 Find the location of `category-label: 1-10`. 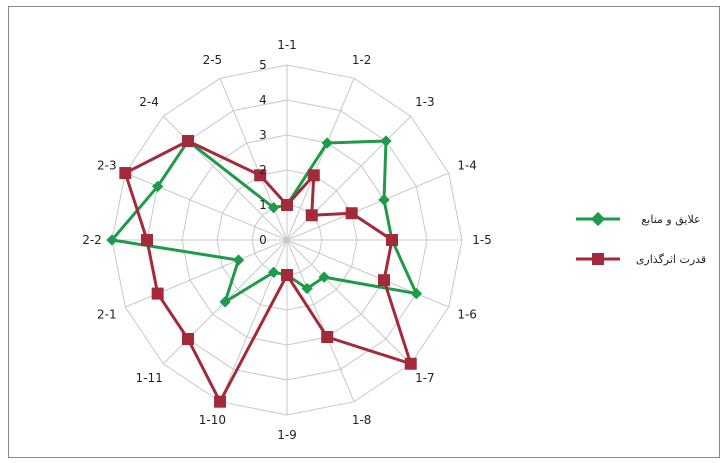

category-label: 1-10 is located at coordinates (212, 420).